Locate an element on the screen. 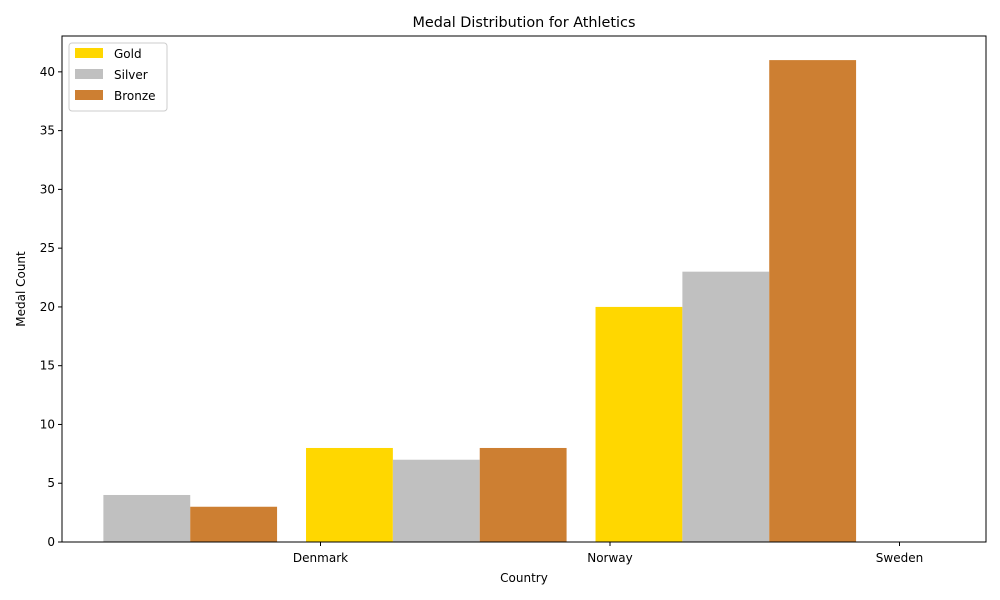 The image size is (1000, 600). x-tick-label-denmark: Denmark is located at coordinates (320, 558).